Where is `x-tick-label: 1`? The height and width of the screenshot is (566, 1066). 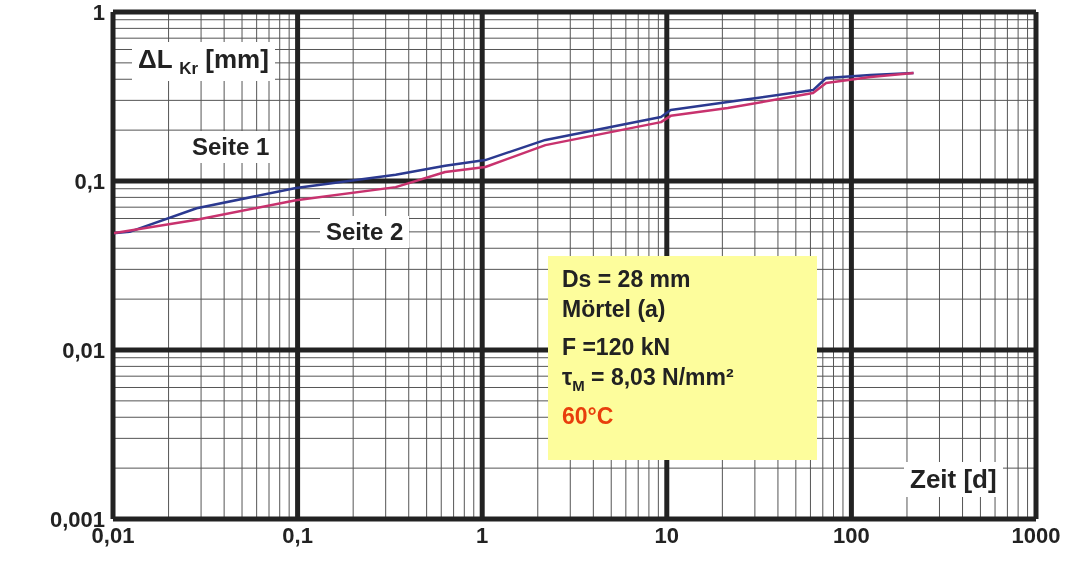
x-tick-label: 1 is located at coordinates (482, 535).